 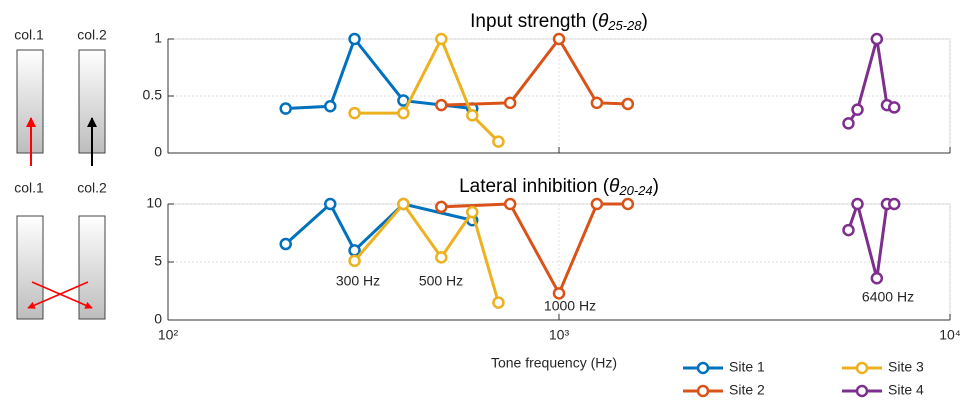 I want to click on title-part: 25-28, so click(x=624, y=25).